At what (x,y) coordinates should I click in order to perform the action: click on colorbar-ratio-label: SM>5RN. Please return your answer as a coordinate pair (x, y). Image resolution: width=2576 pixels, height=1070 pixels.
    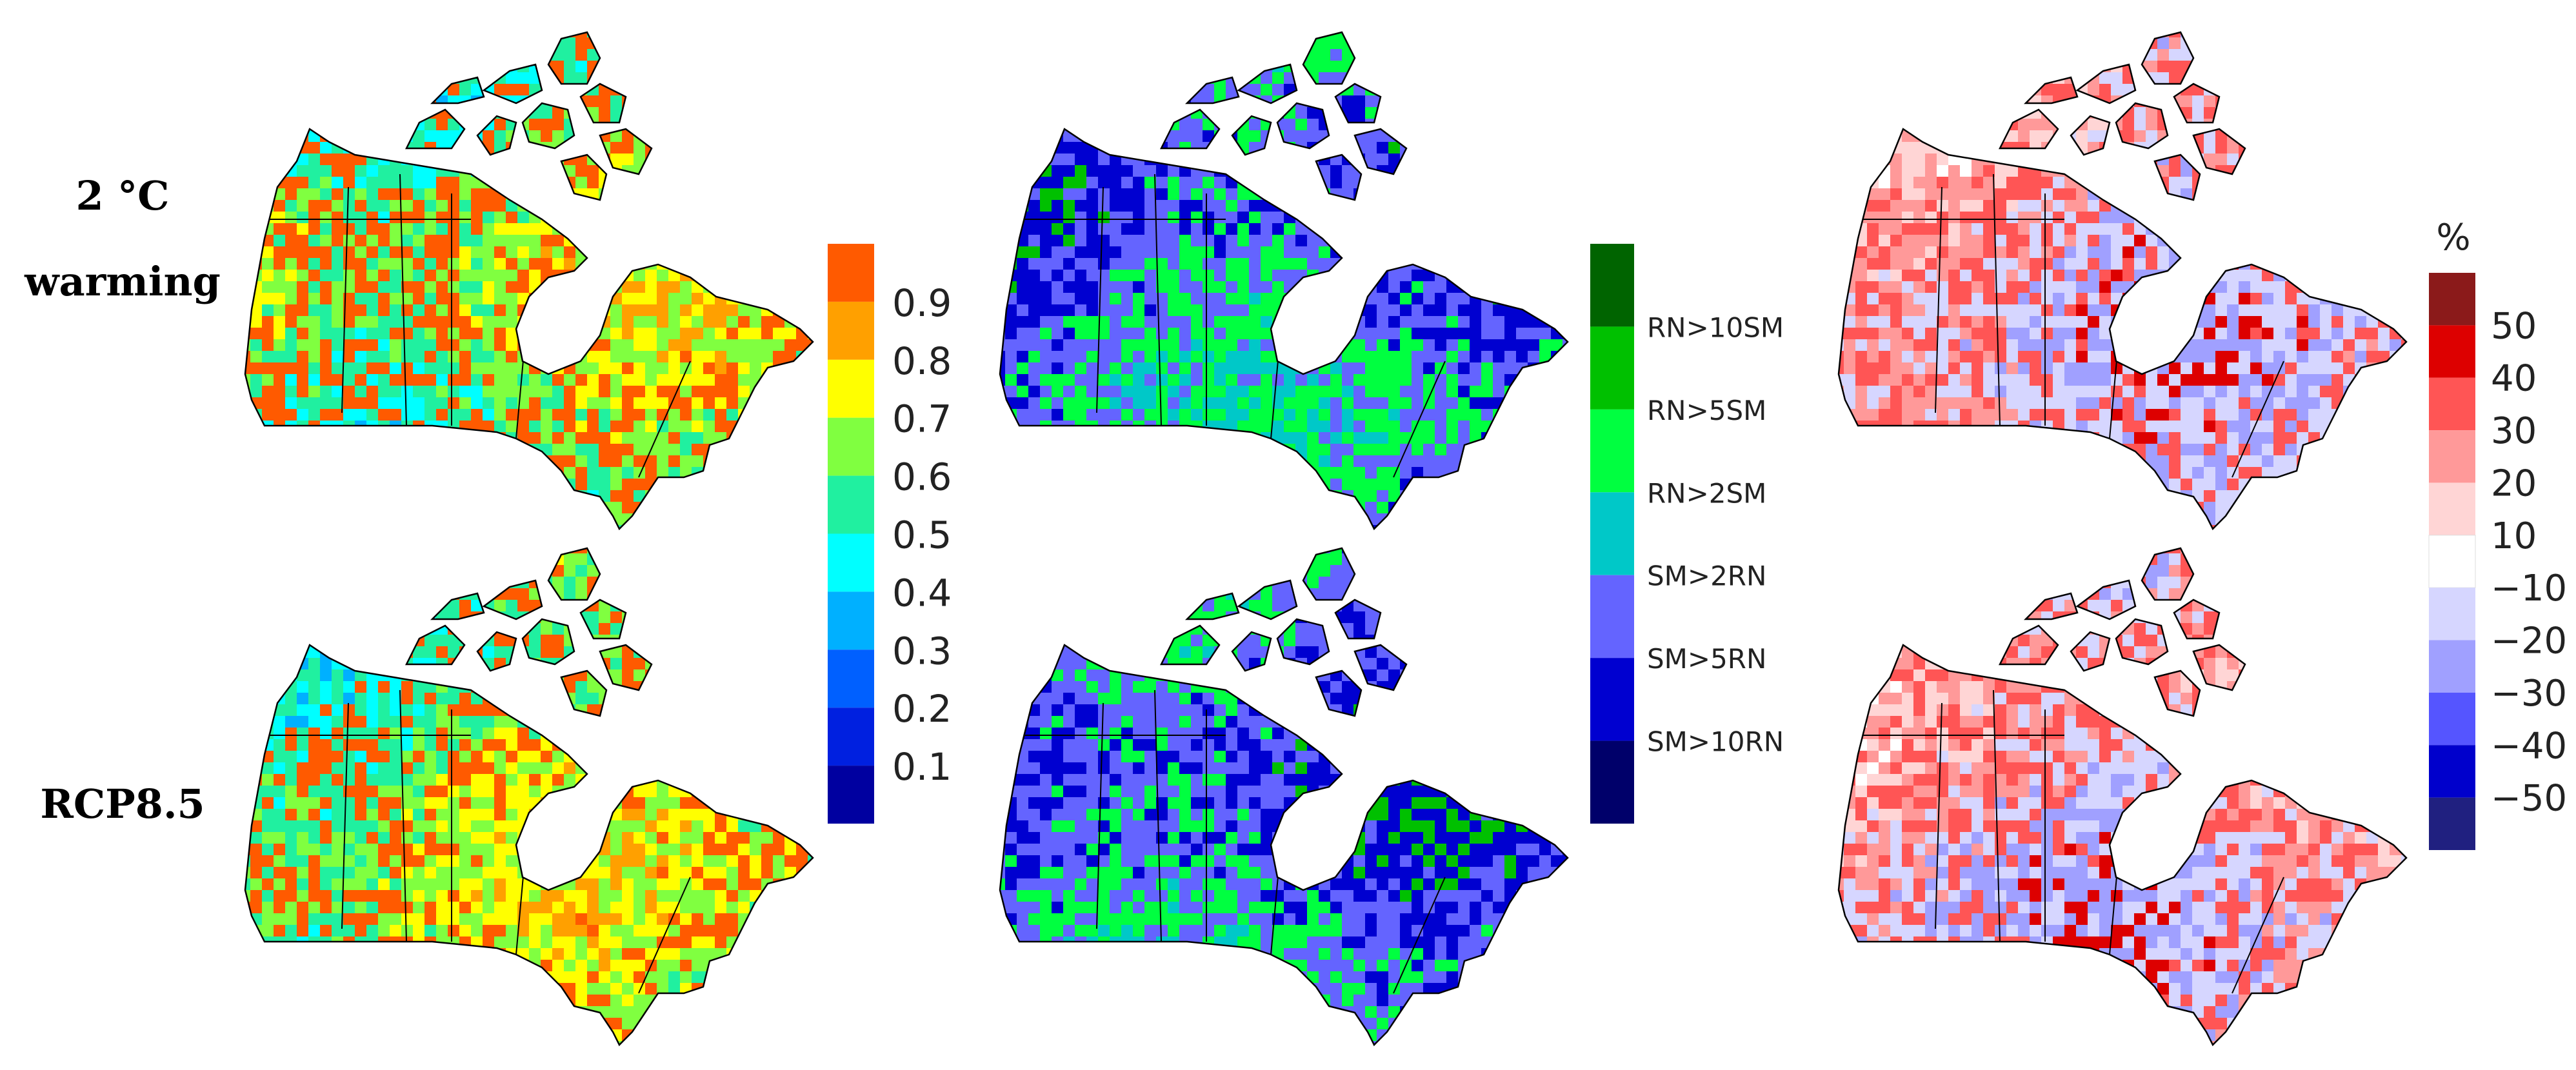
    Looking at the image, I should click on (1706, 659).